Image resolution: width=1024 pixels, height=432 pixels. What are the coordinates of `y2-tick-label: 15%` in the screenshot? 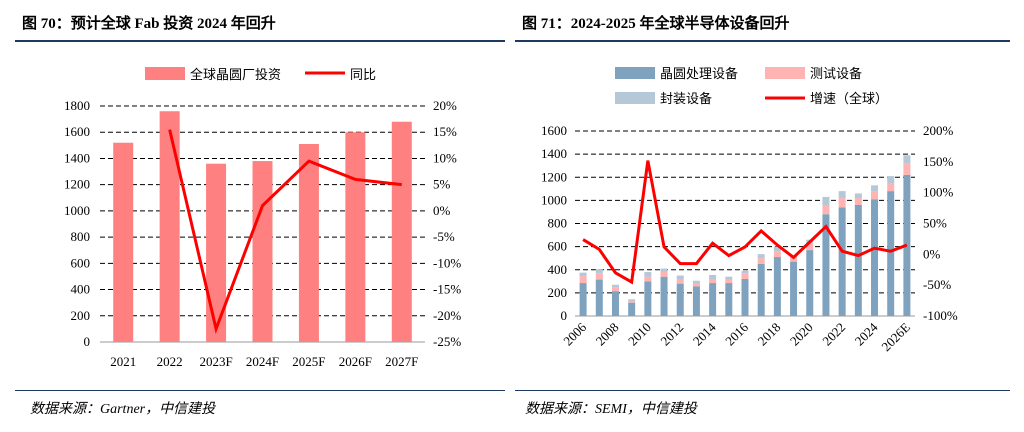 It's located at (445, 131).